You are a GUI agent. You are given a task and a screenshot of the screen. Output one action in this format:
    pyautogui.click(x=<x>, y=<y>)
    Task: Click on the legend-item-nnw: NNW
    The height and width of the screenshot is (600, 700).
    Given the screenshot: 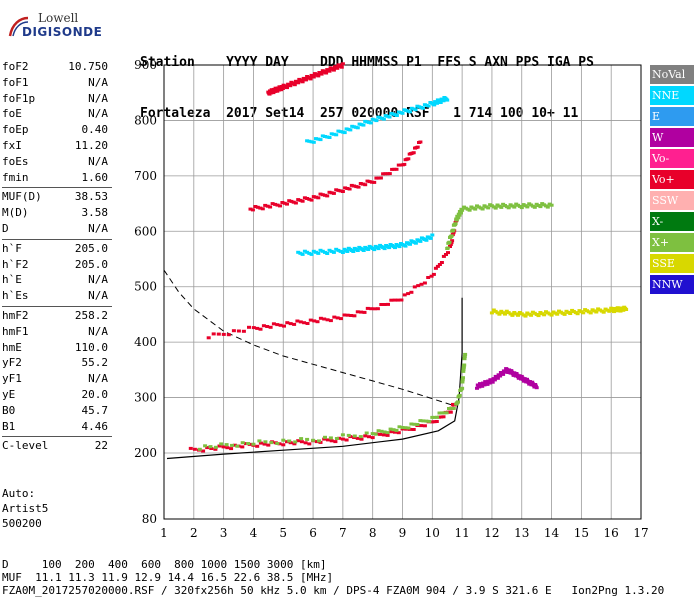 What is the action you would take?
    pyautogui.click(x=672, y=284)
    